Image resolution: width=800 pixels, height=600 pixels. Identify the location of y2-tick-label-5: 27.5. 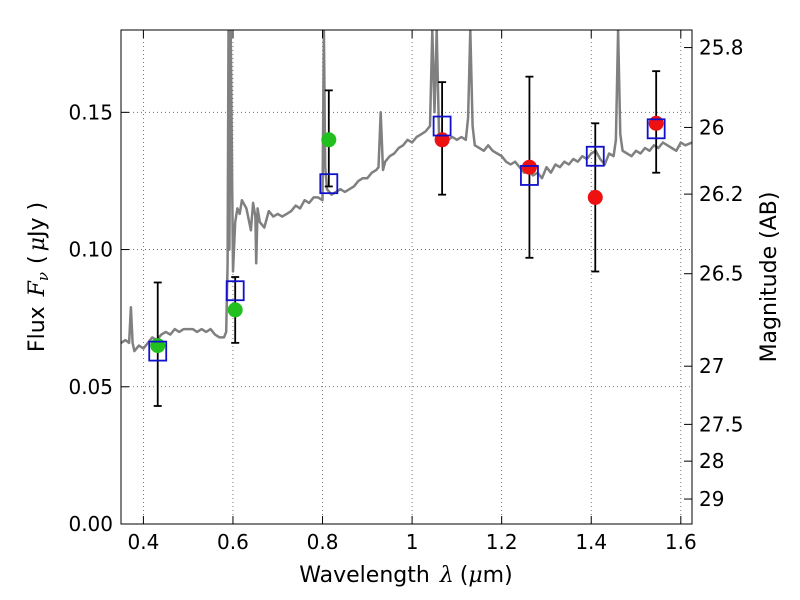
(721, 424).